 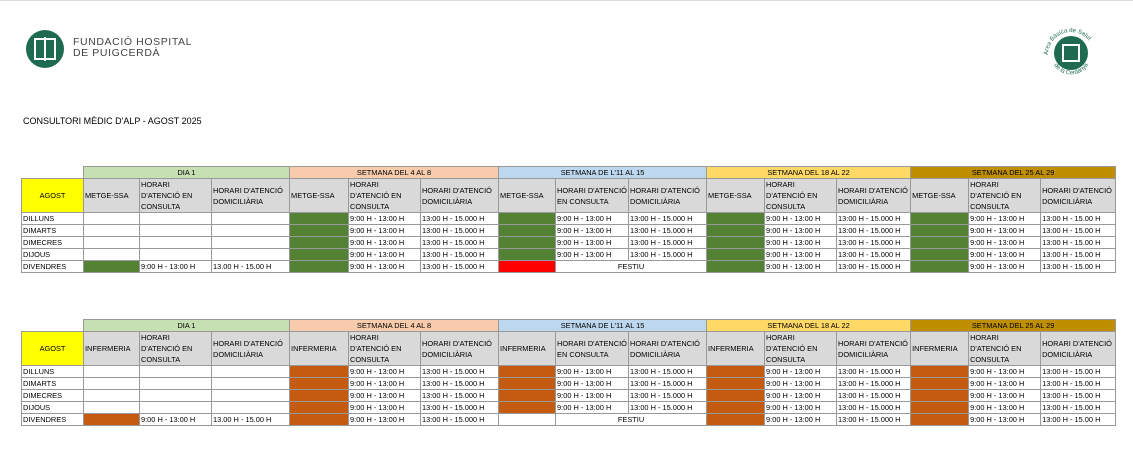 What do you see at coordinates (527, 348) in the screenshot?
I see `column-header: INFERMERIA` at bounding box center [527, 348].